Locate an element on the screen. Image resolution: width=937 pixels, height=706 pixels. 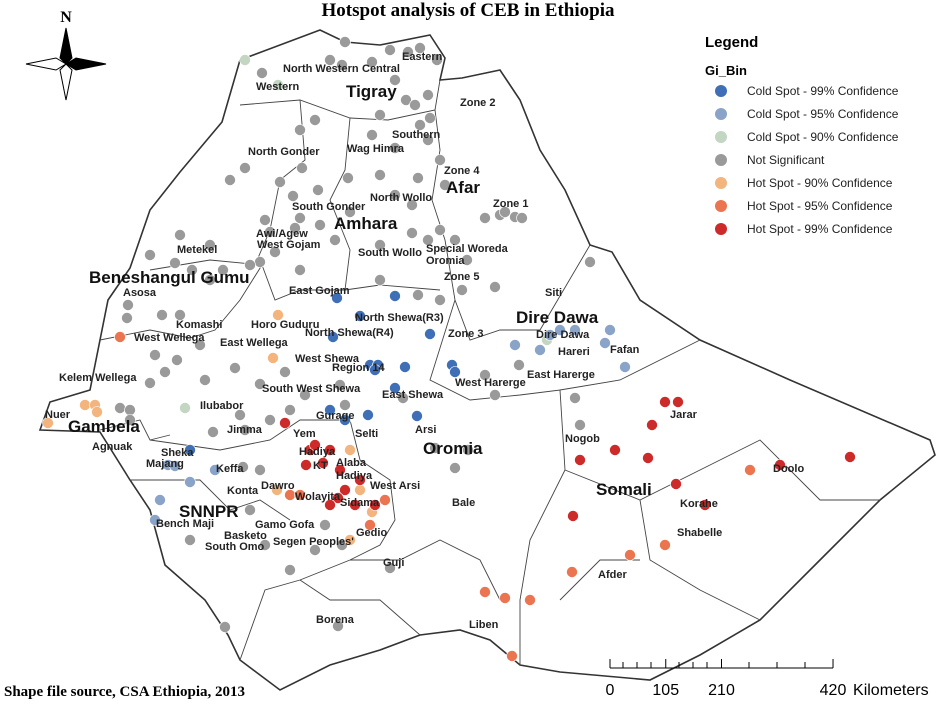
zone-label: Agnuak is located at coordinates (112, 447).